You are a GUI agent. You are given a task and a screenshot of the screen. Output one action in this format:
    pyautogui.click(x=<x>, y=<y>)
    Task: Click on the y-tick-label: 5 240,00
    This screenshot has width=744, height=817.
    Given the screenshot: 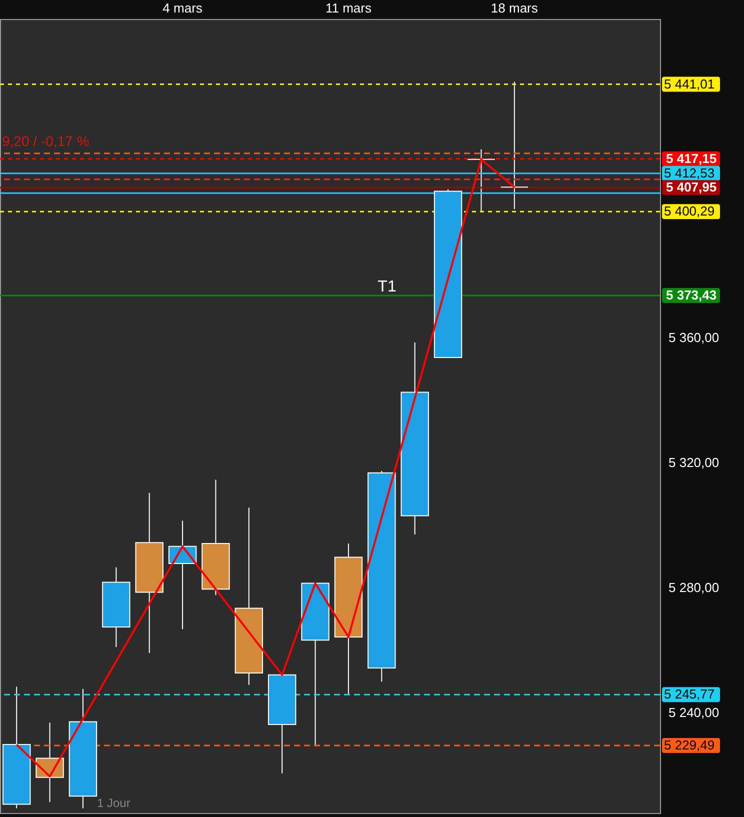 What is the action you would take?
    pyautogui.click(x=694, y=712)
    